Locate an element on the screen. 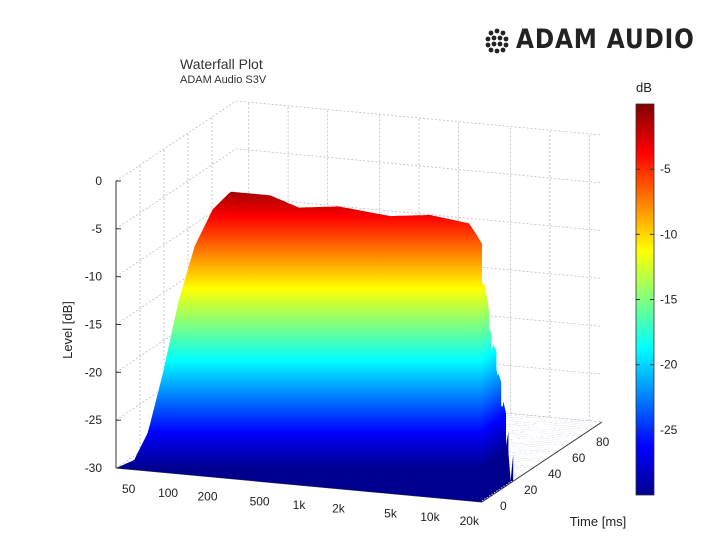 This screenshot has height=552, width=725. y-axis-label: Time [ms] is located at coordinates (598, 521).